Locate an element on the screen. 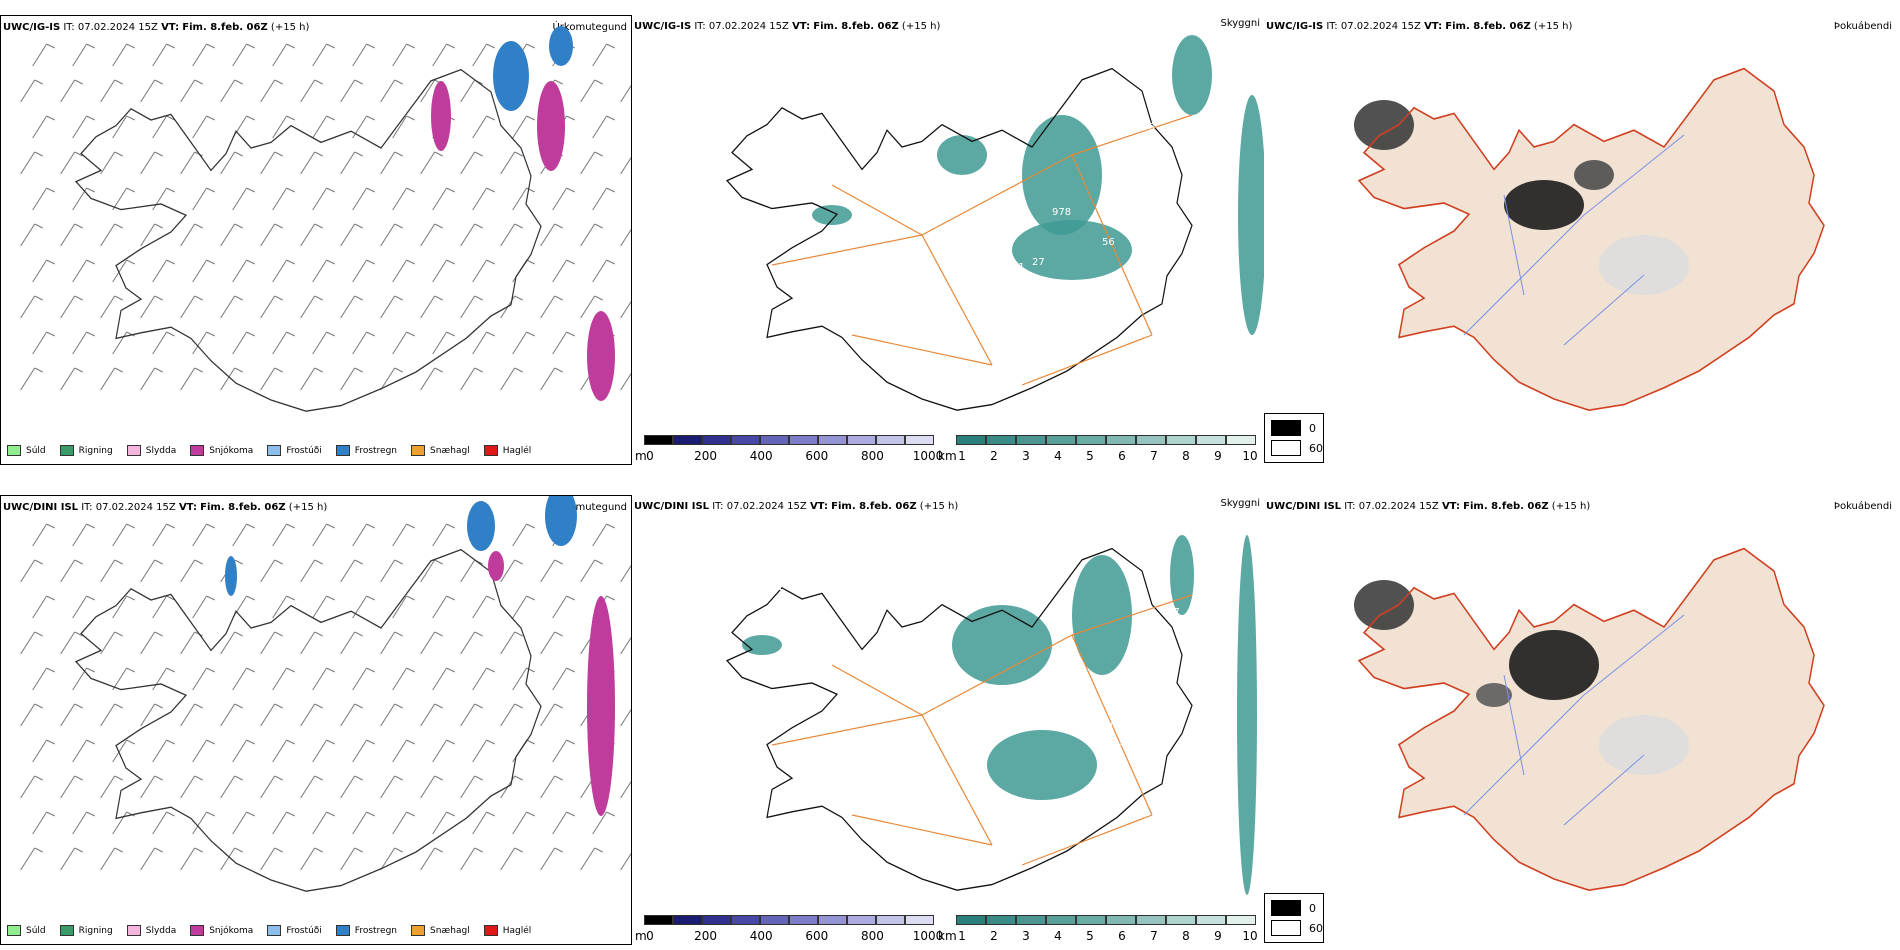 The height and width of the screenshot is (950, 1900). colorbar-tick: 600 is located at coordinates (817, 936).